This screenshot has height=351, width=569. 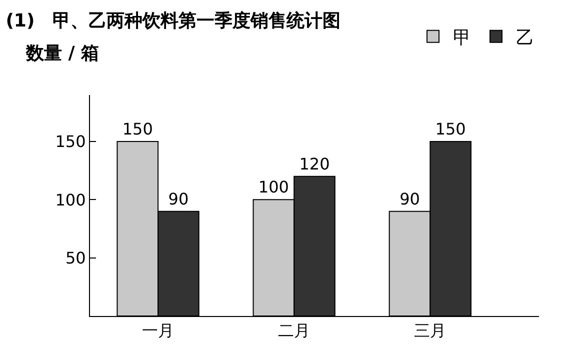 I want to click on data-label: 120, so click(x=314, y=164).